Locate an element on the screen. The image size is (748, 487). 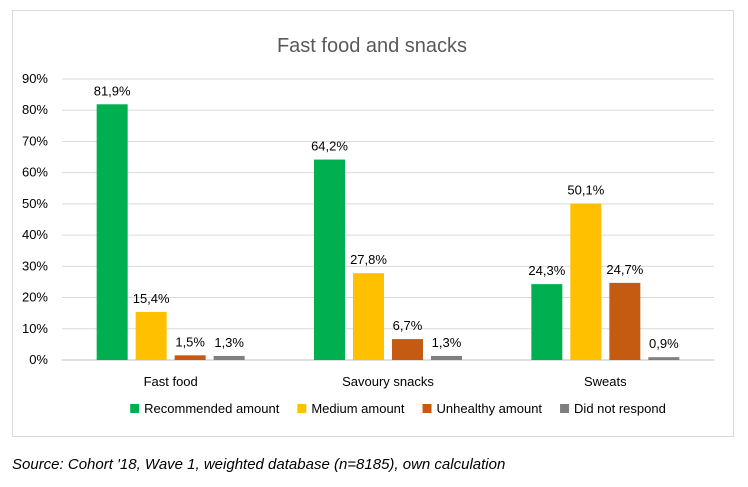
x-tick-label: Fast food is located at coordinates (171, 381).